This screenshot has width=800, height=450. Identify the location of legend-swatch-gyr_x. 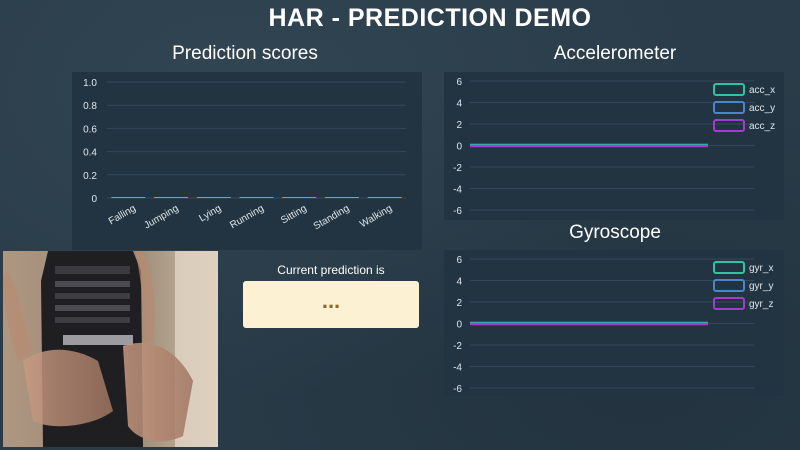
(729, 267).